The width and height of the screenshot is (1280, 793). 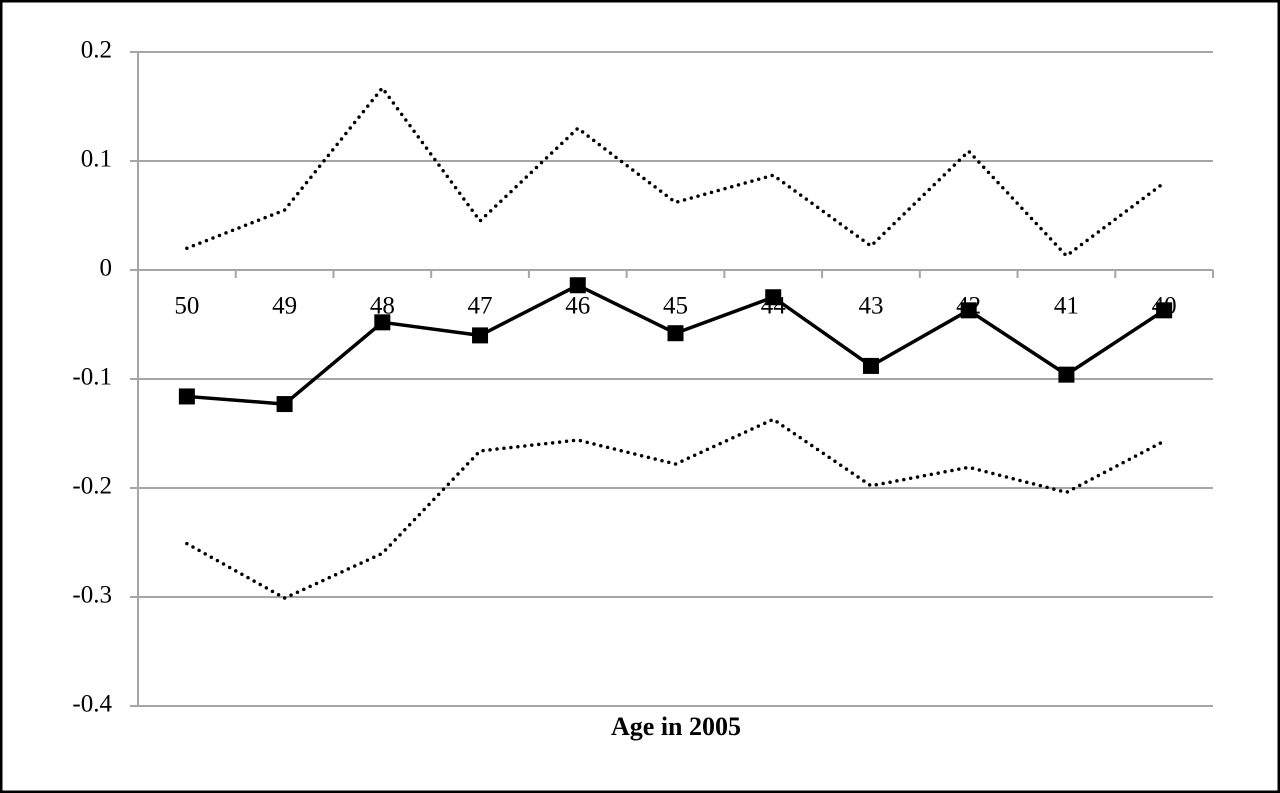 What do you see at coordinates (186, 306) in the screenshot?
I see `x-tick-label: 50` at bounding box center [186, 306].